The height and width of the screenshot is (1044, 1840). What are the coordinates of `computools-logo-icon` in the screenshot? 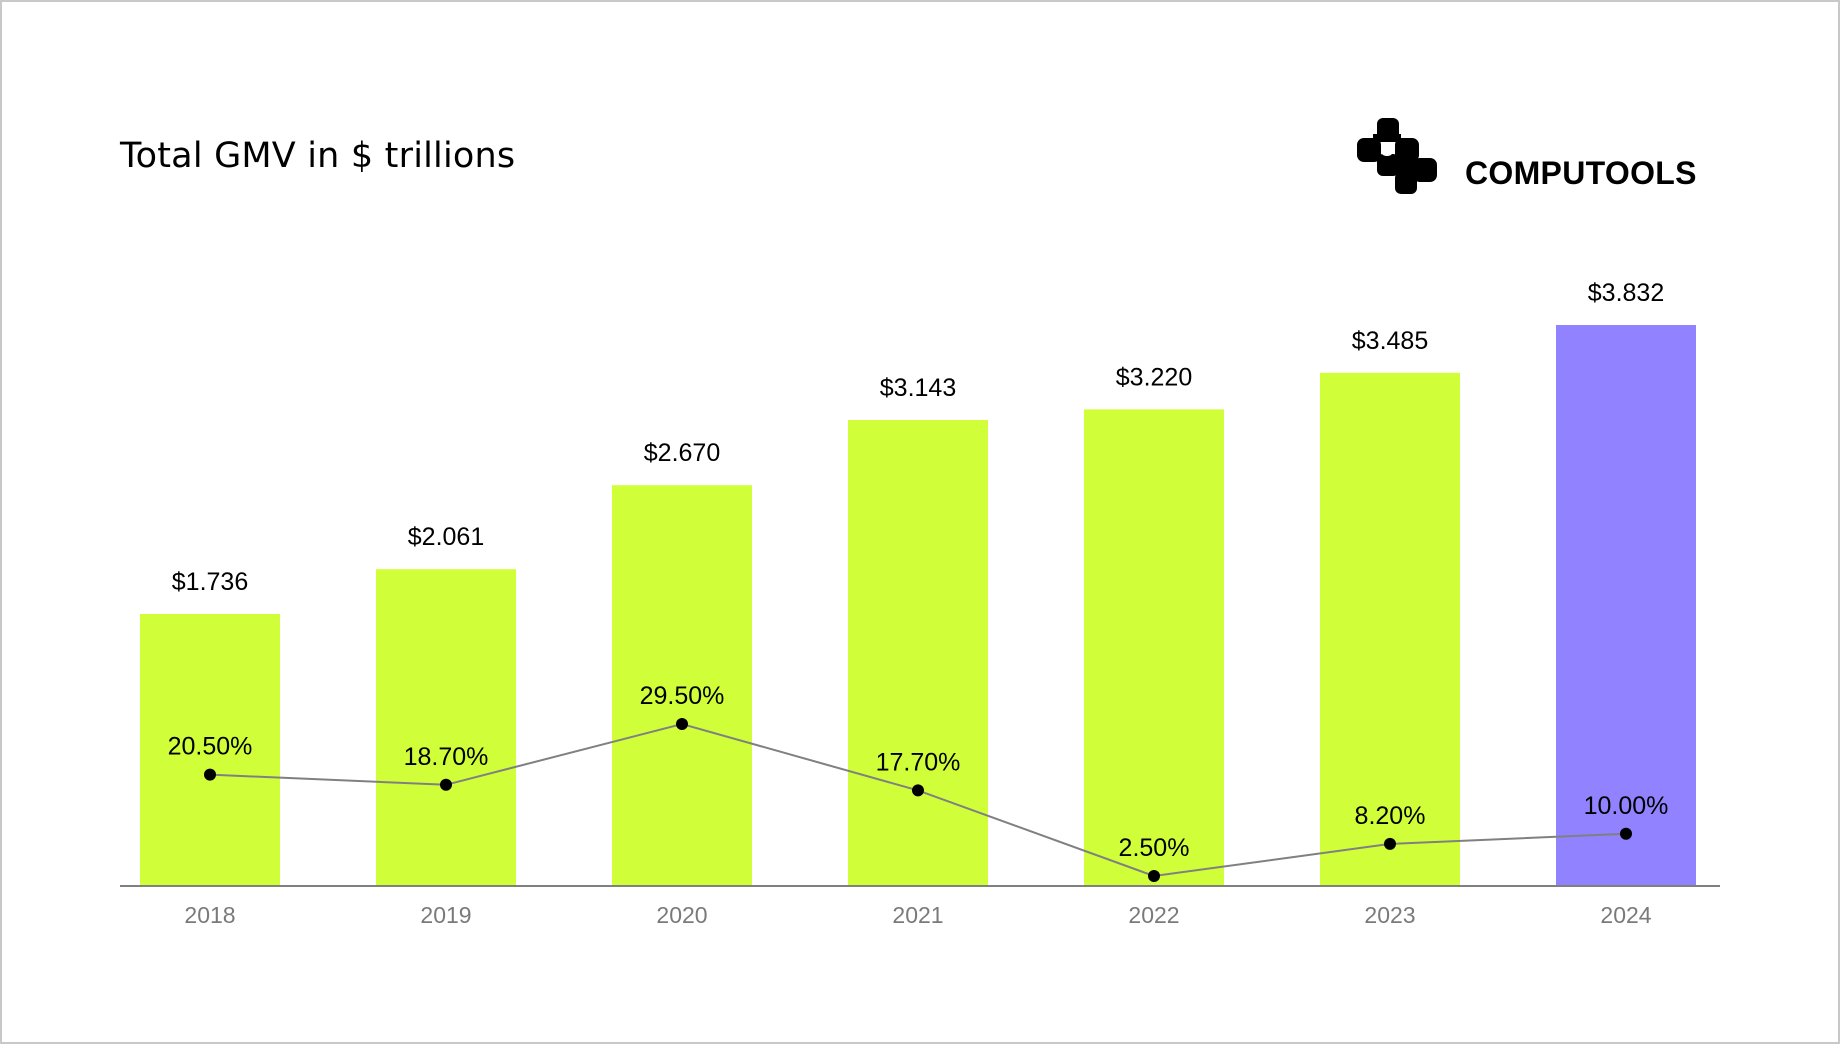 It's located at (1397, 156).